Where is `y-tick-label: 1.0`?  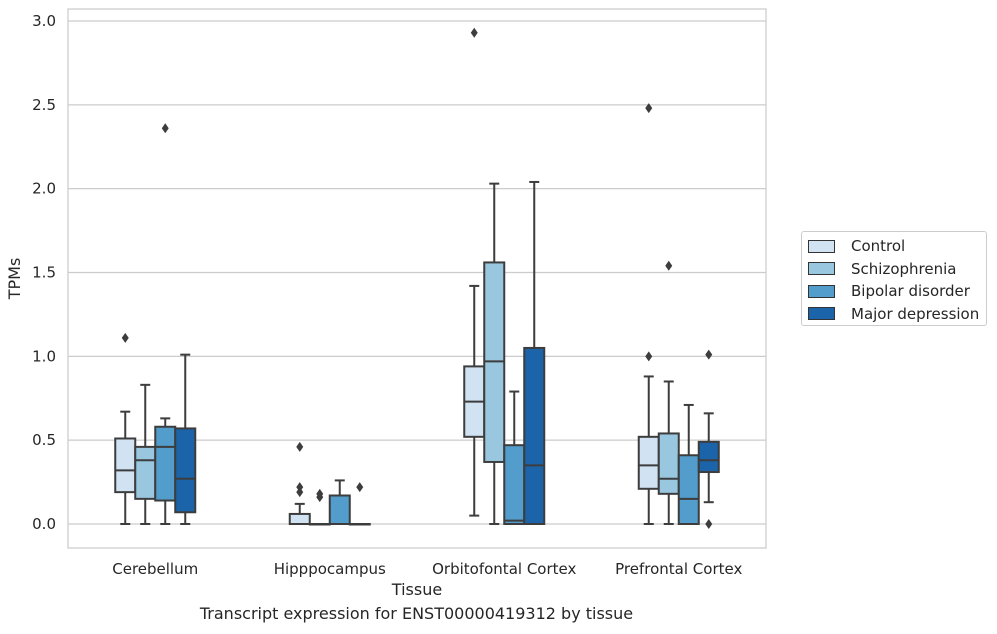 y-tick-label: 1.0 is located at coordinates (44, 356).